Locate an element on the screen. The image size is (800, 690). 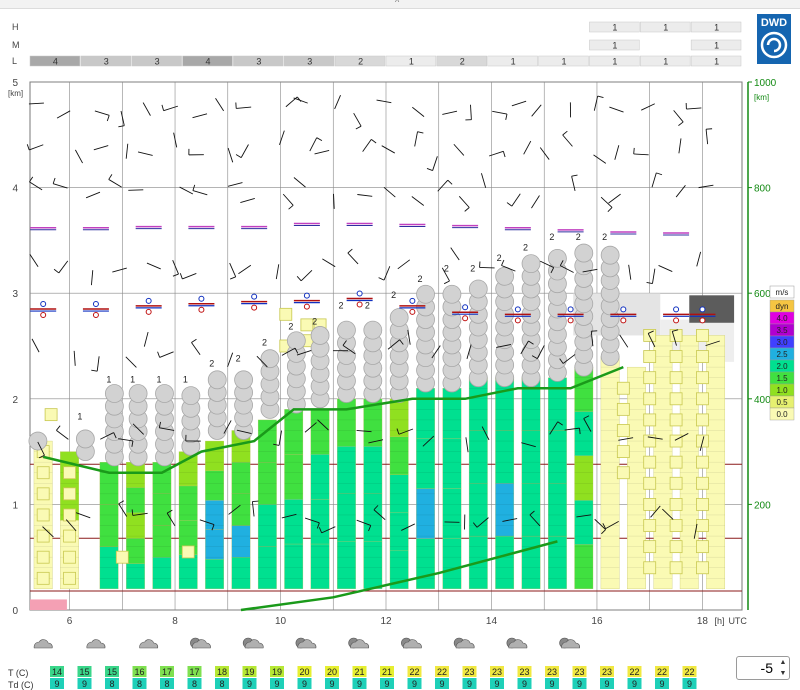
right-tick-label: 800 is located at coordinates (762, 189).